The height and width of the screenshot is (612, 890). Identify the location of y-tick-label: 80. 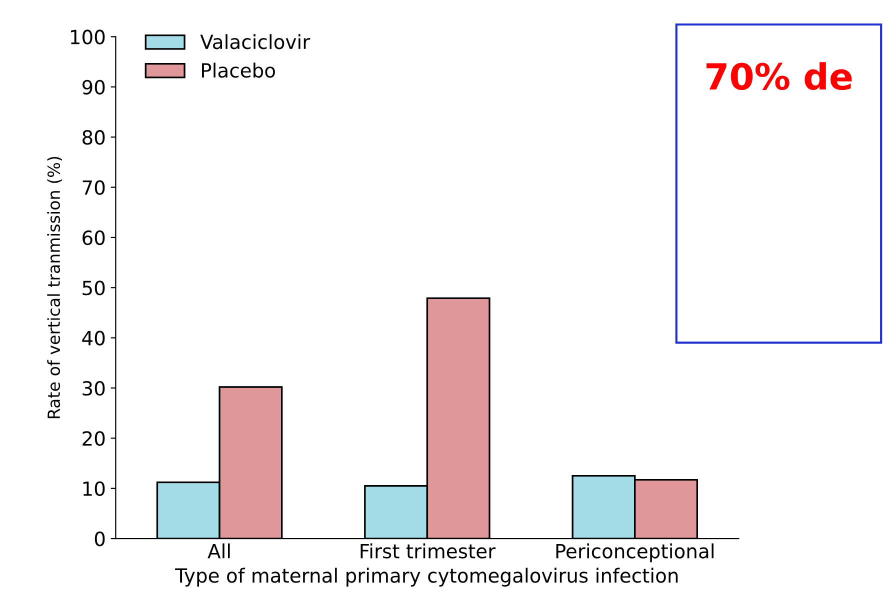
(93, 137).